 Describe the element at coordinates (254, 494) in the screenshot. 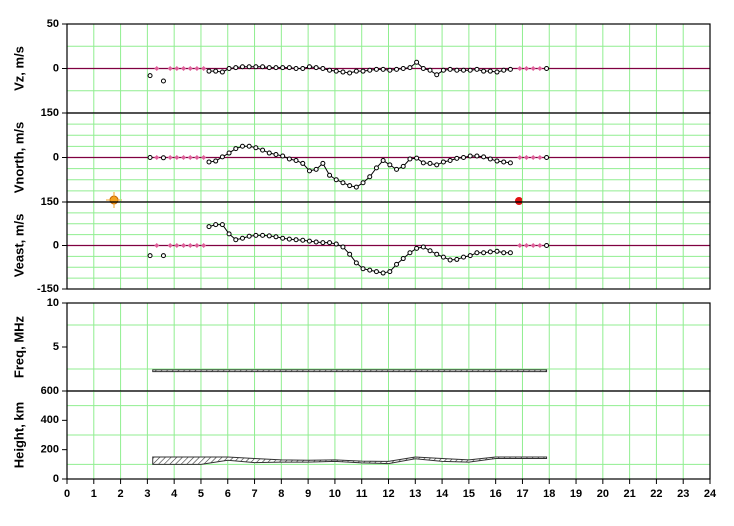

I see `x-tick-label: 7` at that location.